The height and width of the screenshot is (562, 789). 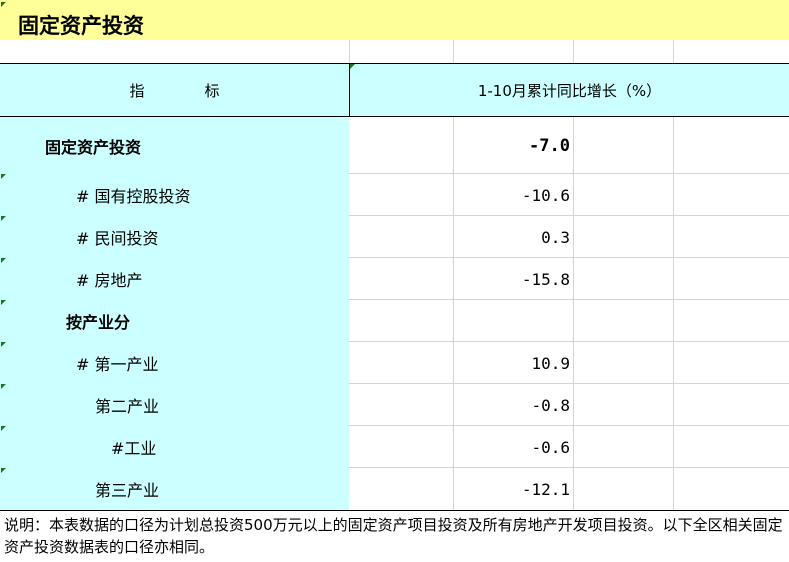 What do you see at coordinates (394, 195) in the screenshot?
I see `table-row: # 国有控股投资 -10.6` at bounding box center [394, 195].